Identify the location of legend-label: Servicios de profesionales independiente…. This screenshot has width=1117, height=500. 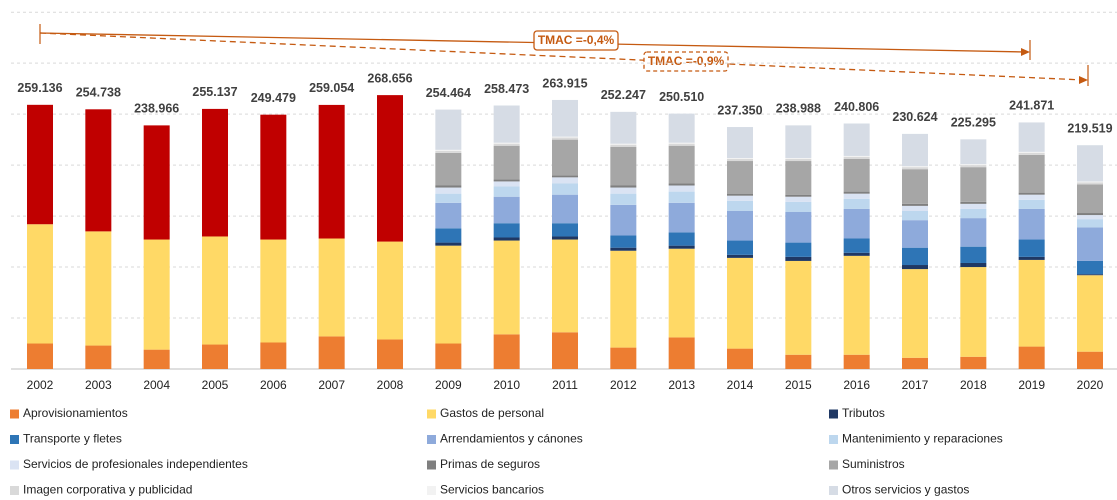
(135, 464).